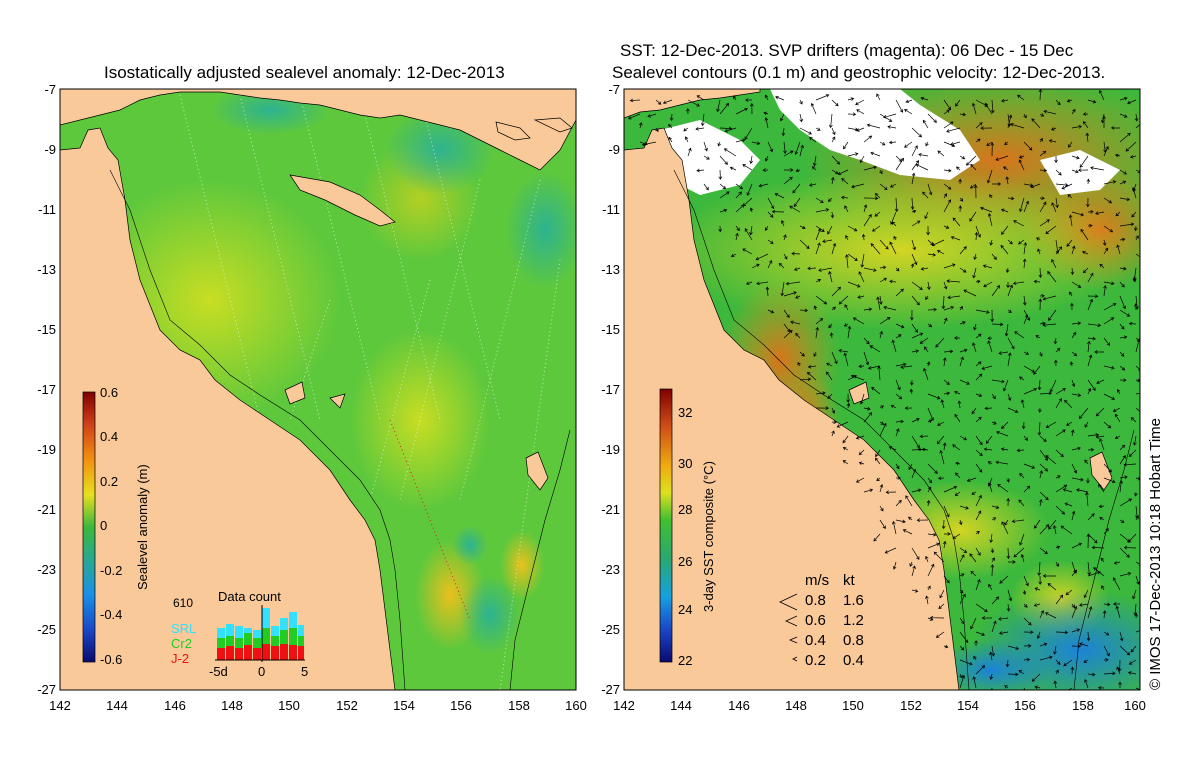 This screenshot has width=1200, height=780. Describe the element at coordinates (708, 536) in the screenshot. I see `right-colorbar-label: 3-day SST composite (°C)` at that location.